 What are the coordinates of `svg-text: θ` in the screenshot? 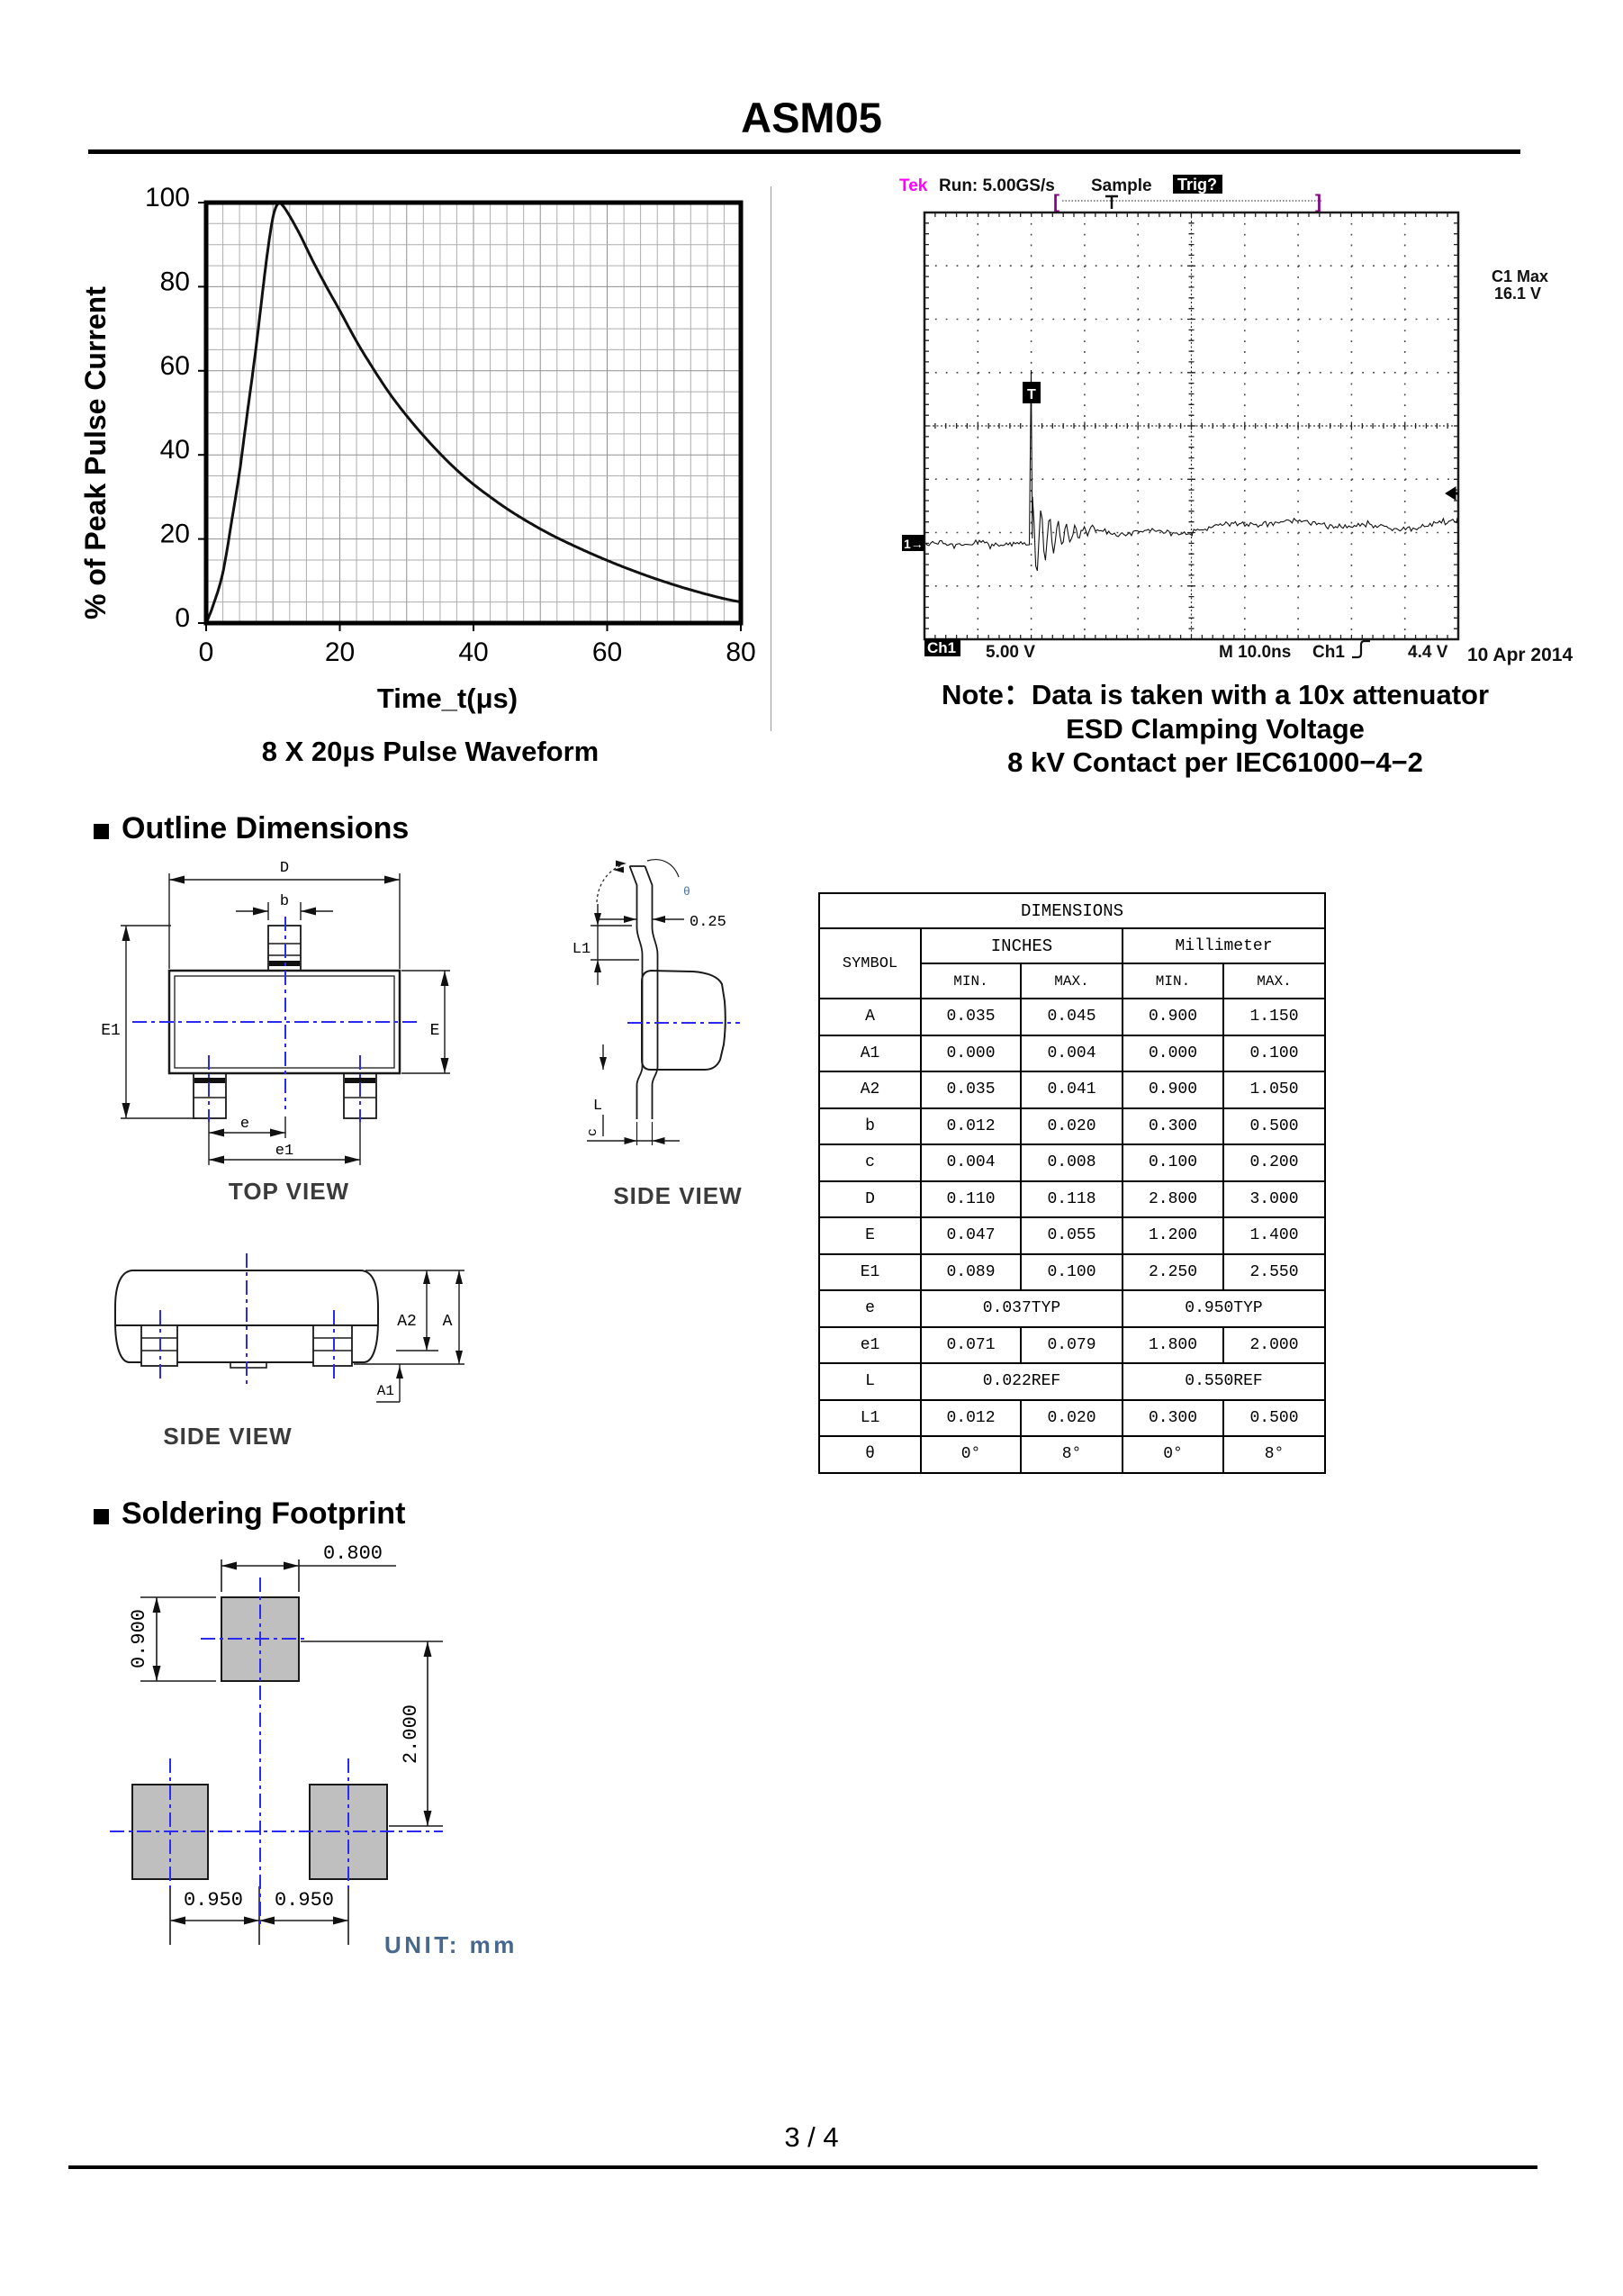 It's located at (686, 892).